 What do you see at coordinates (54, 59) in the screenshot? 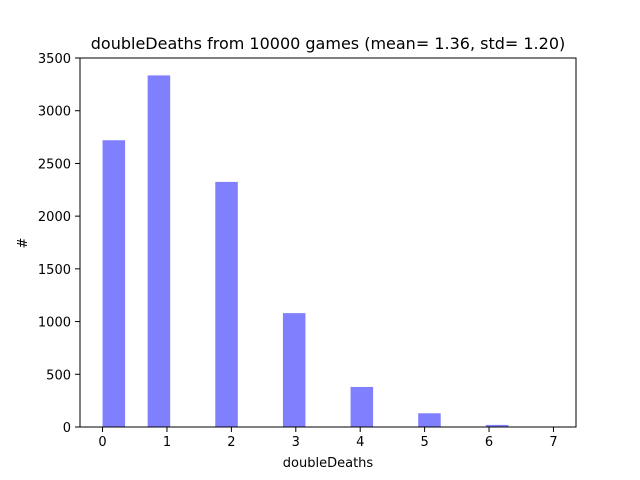
I see `y-tick-label: 3500` at bounding box center [54, 59].